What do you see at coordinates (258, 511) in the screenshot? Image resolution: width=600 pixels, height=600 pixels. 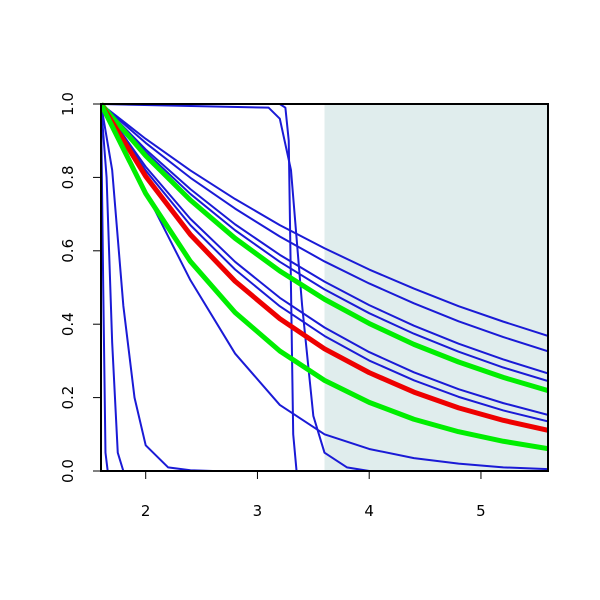 I see `x-tick-label: 3` at bounding box center [258, 511].